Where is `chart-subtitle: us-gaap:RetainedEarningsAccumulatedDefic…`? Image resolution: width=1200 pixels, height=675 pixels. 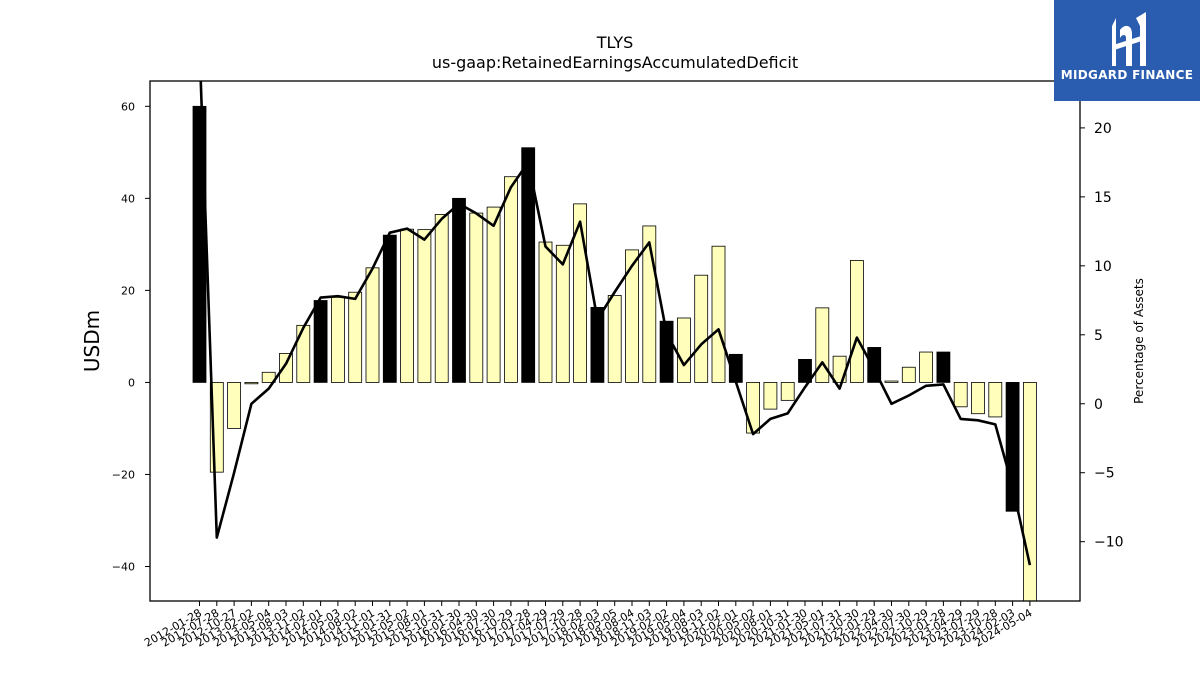
chart-subtitle: us-gaap:RetainedEarningsAccumulatedDefic… is located at coordinates (615, 62).